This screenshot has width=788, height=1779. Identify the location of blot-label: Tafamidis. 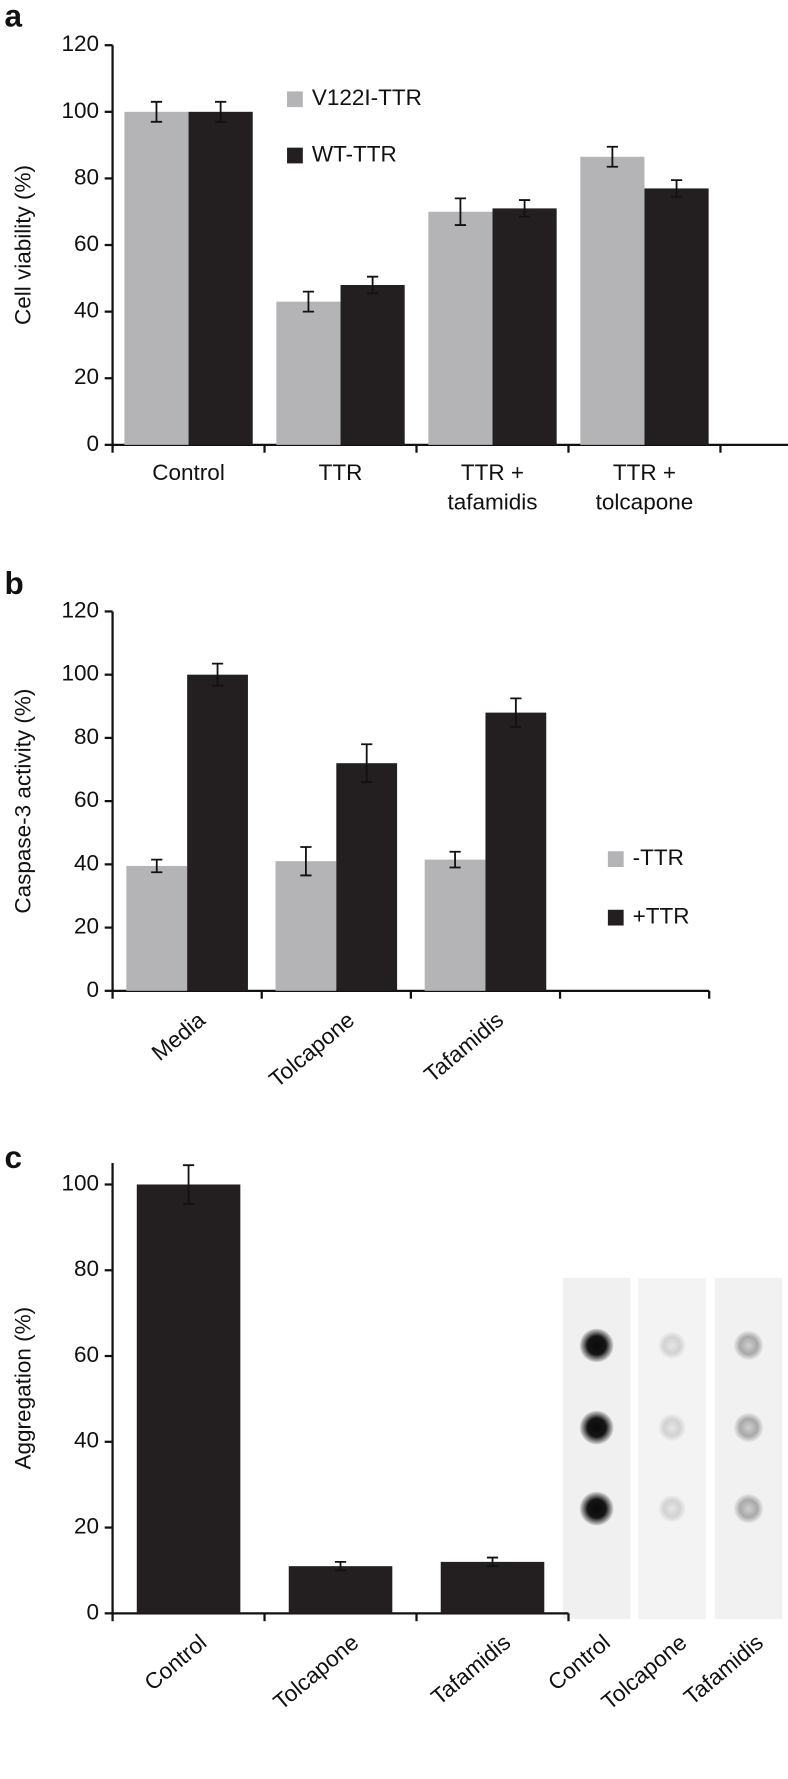
(723, 1670).